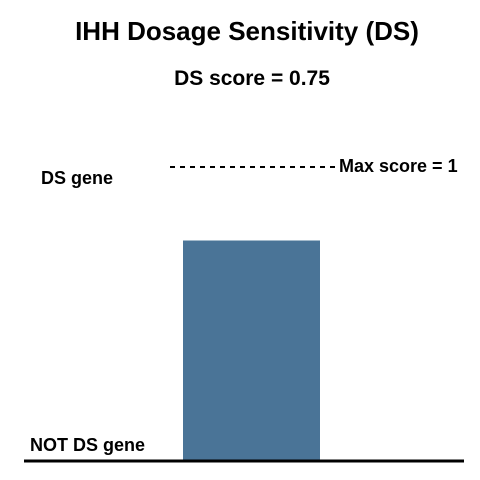 The height and width of the screenshot is (480, 480). What do you see at coordinates (398, 166) in the screenshot?
I see `max-score-label: Max score = 1` at bounding box center [398, 166].